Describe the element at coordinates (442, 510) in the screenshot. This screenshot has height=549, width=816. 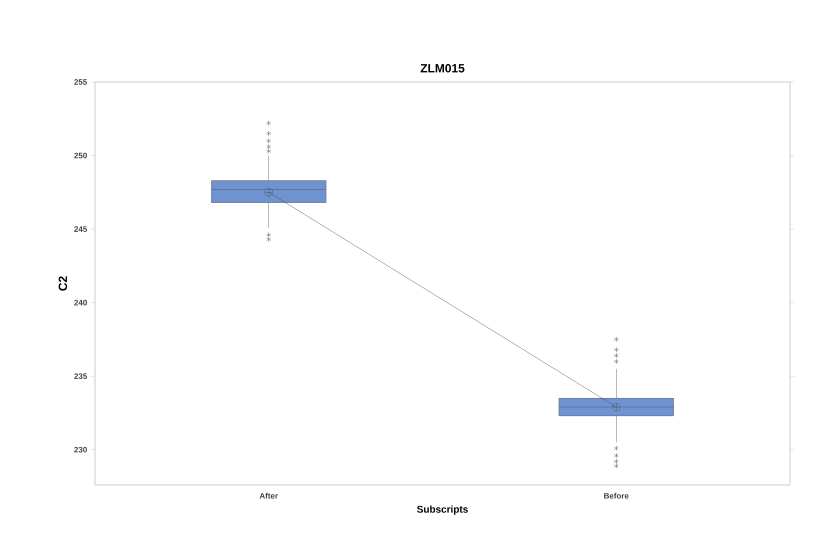
I see `x-axis-title: Subscripts` at that location.